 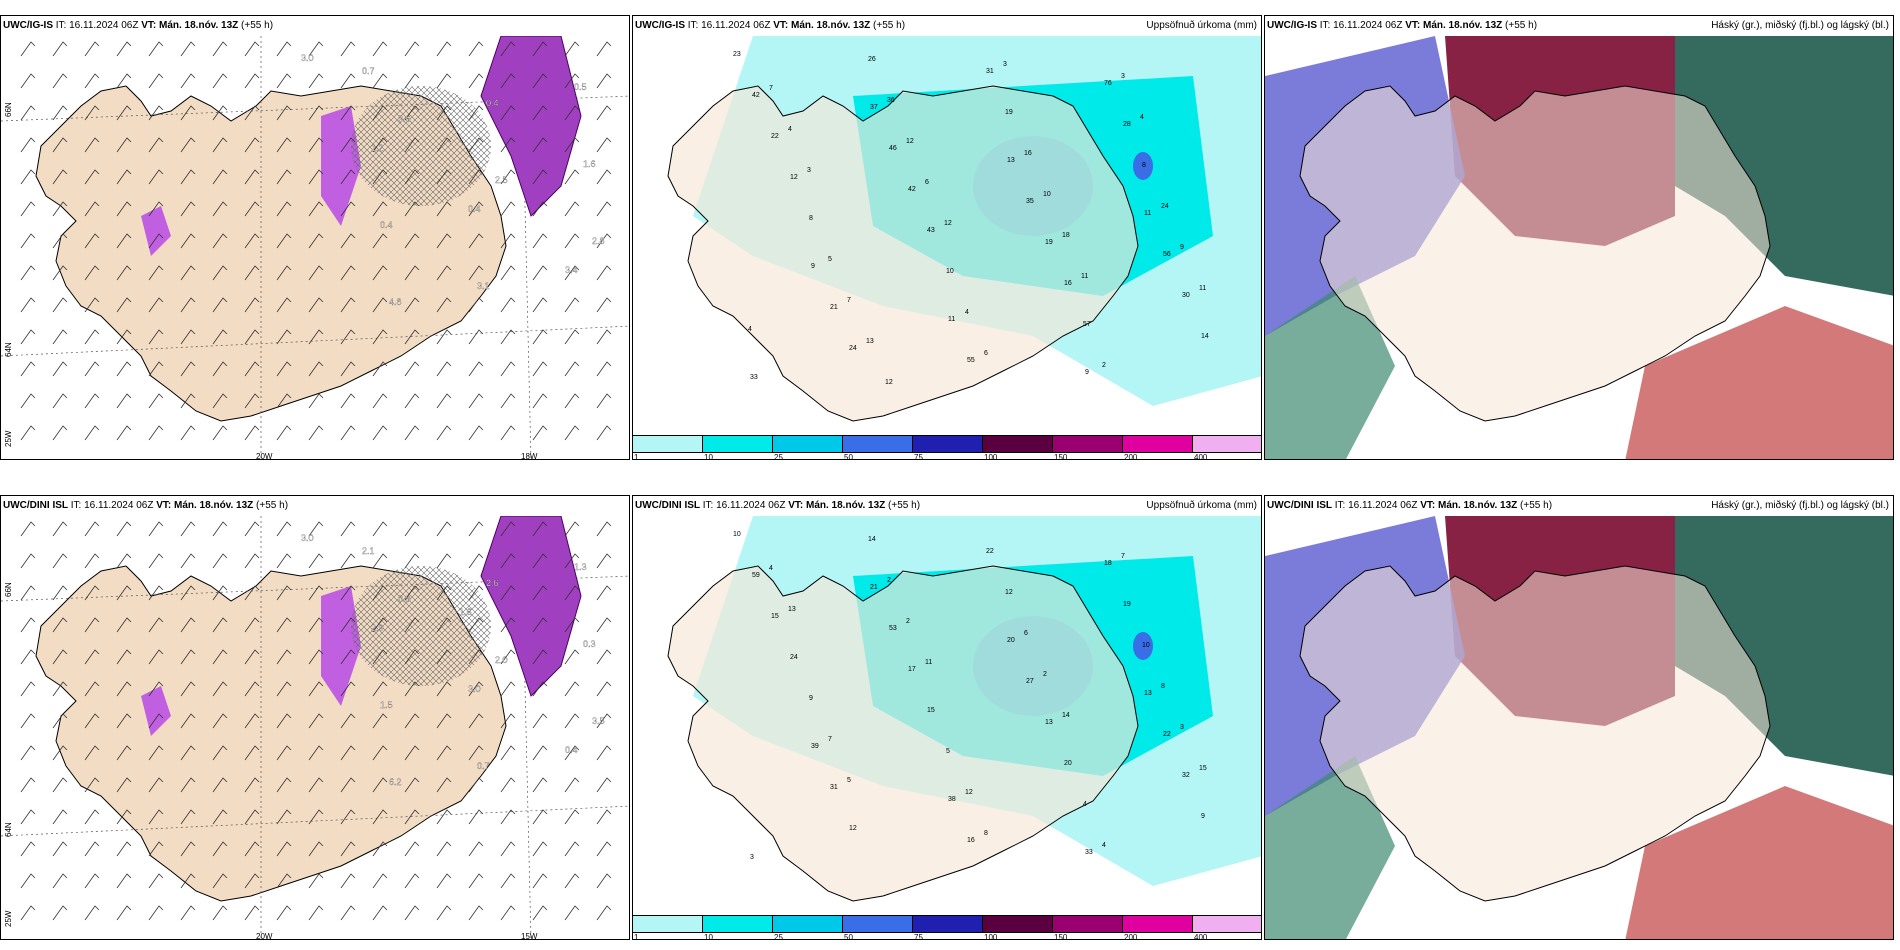 I want to click on legend-tick-label: 10, so click(x=708, y=456).